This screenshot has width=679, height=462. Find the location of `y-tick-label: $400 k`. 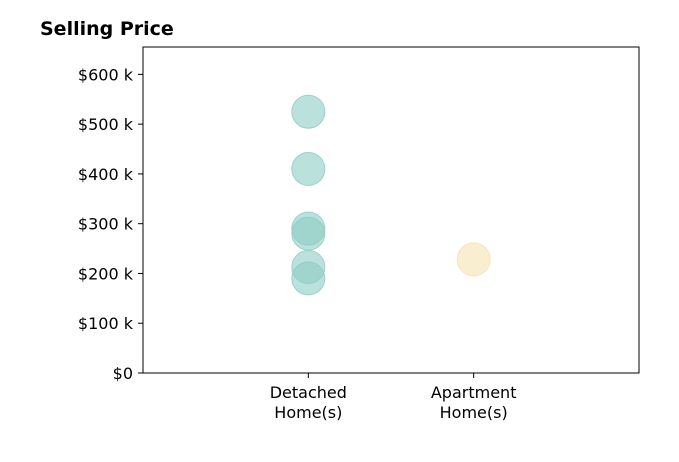

y-tick-label: $400 k is located at coordinates (106, 174).